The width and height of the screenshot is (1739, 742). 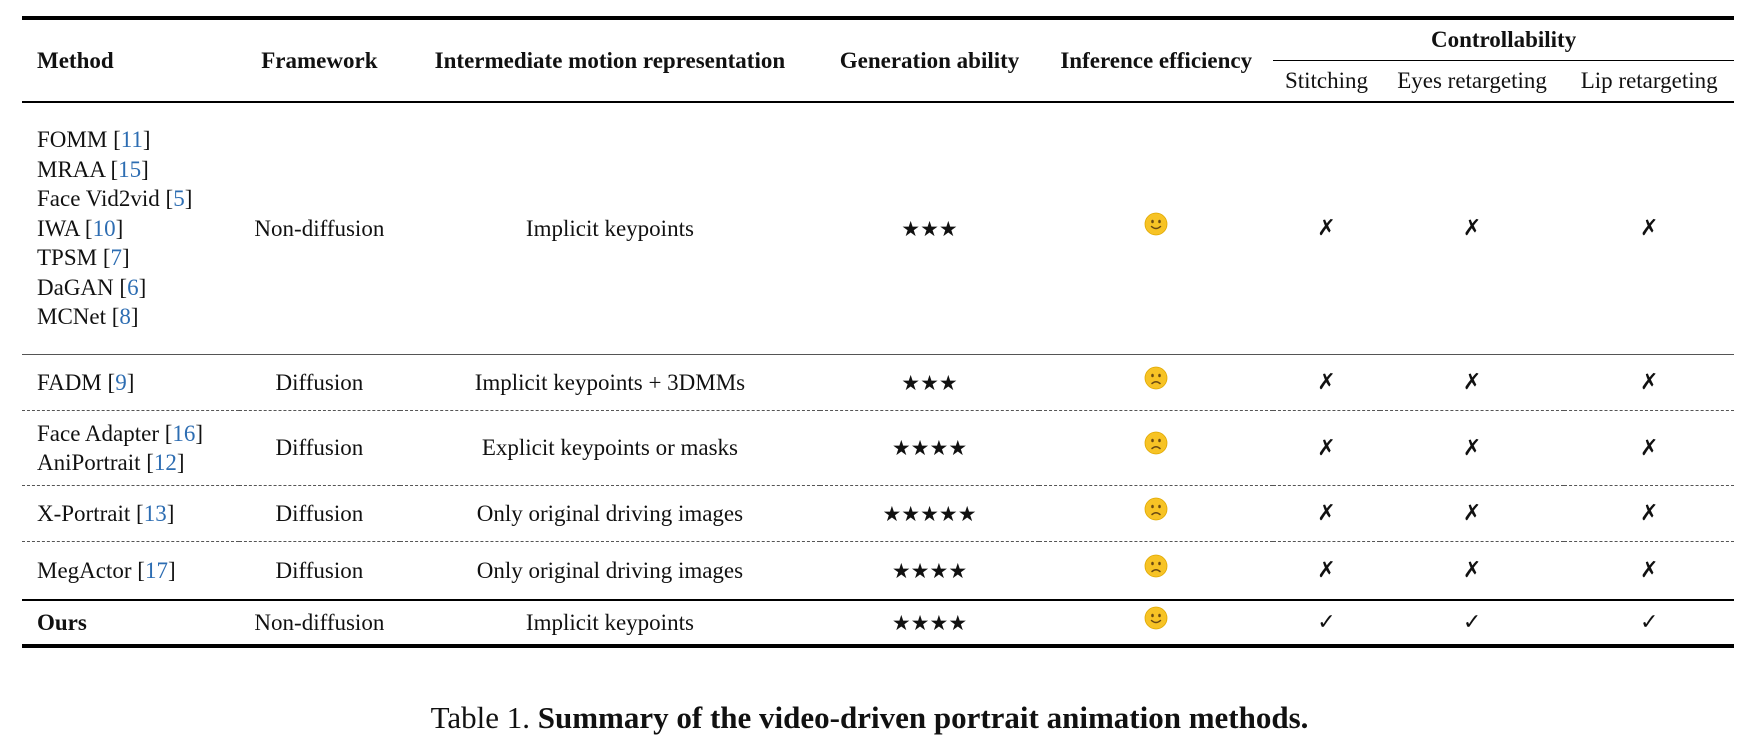 What do you see at coordinates (179, 199) in the screenshot?
I see `citation-link: 5` at bounding box center [179, 199].